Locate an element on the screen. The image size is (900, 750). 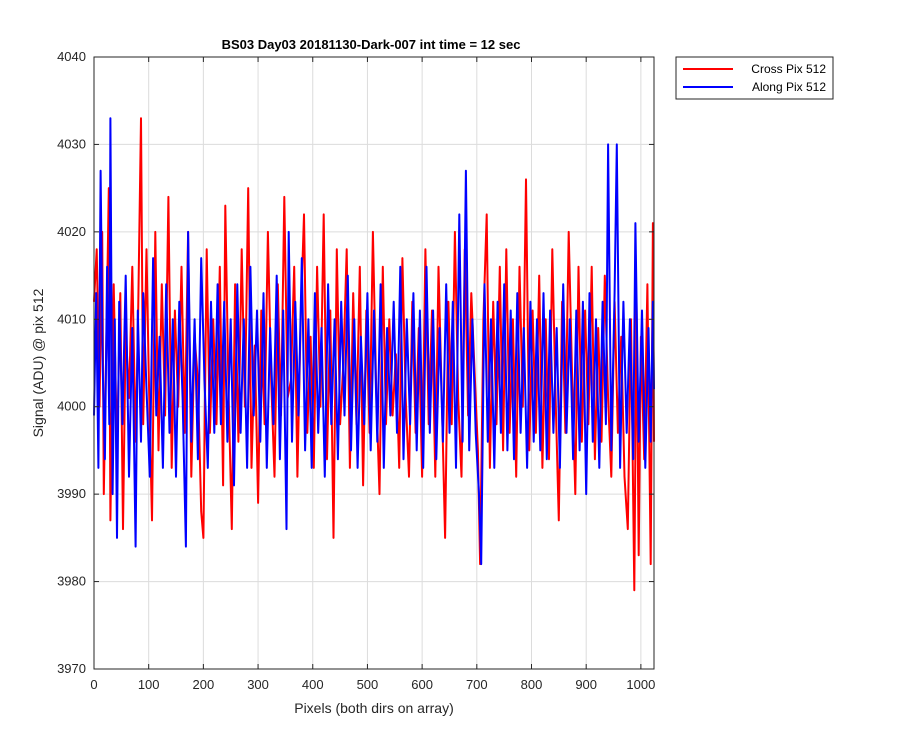
legend: Cross Pix 512 Along Pix 512 is located at coordinates (754, 78).